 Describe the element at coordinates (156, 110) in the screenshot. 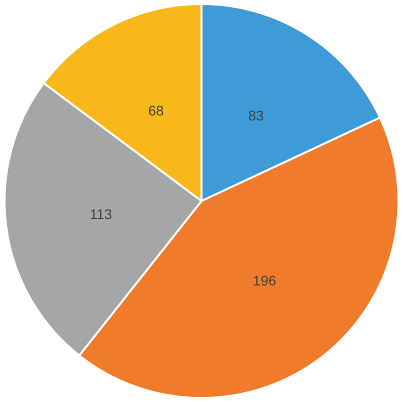

I see `data-label: 68` at that location.